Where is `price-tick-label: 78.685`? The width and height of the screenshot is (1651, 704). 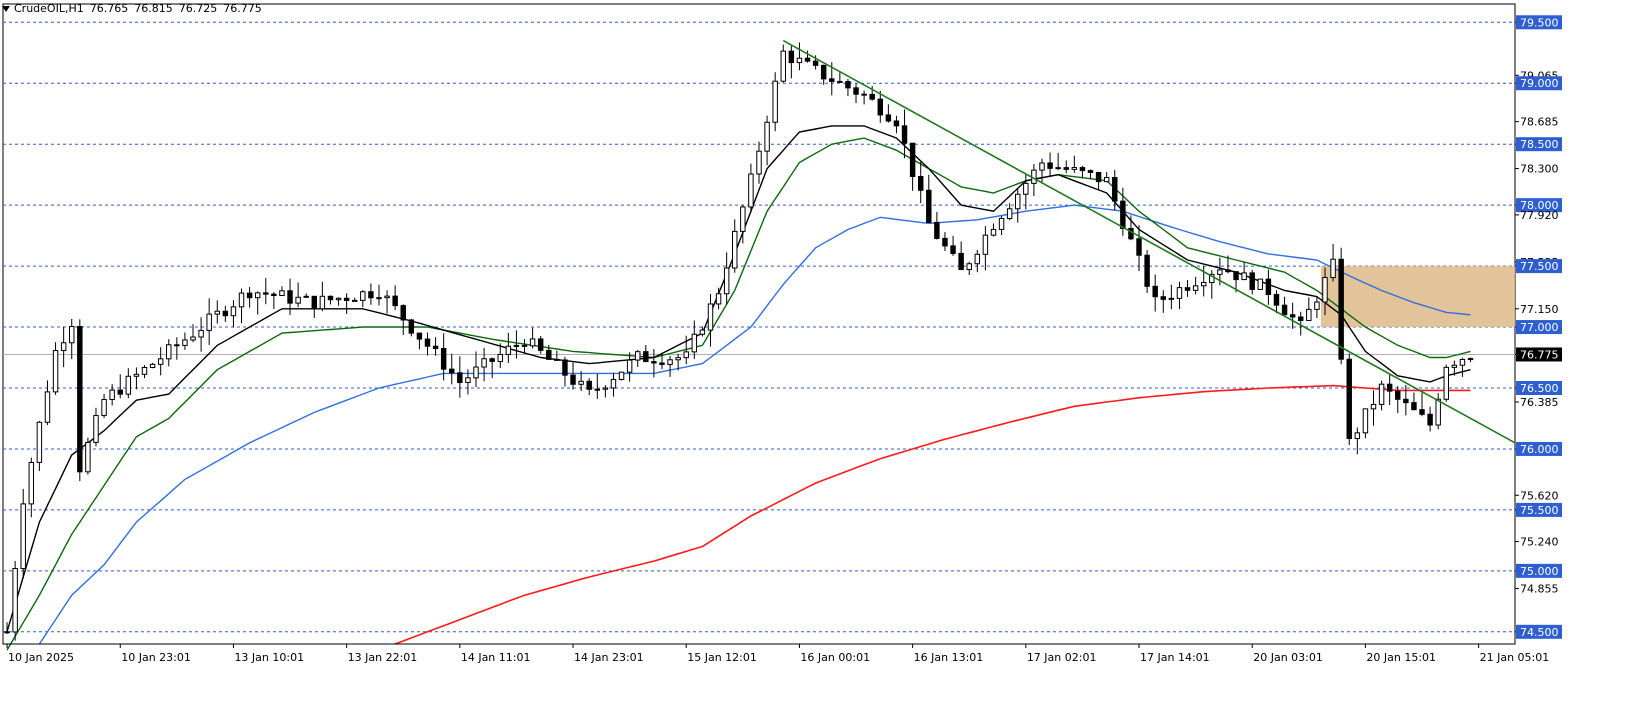
price-tick-label: 78.685 is located at coordinates (1539, 122).